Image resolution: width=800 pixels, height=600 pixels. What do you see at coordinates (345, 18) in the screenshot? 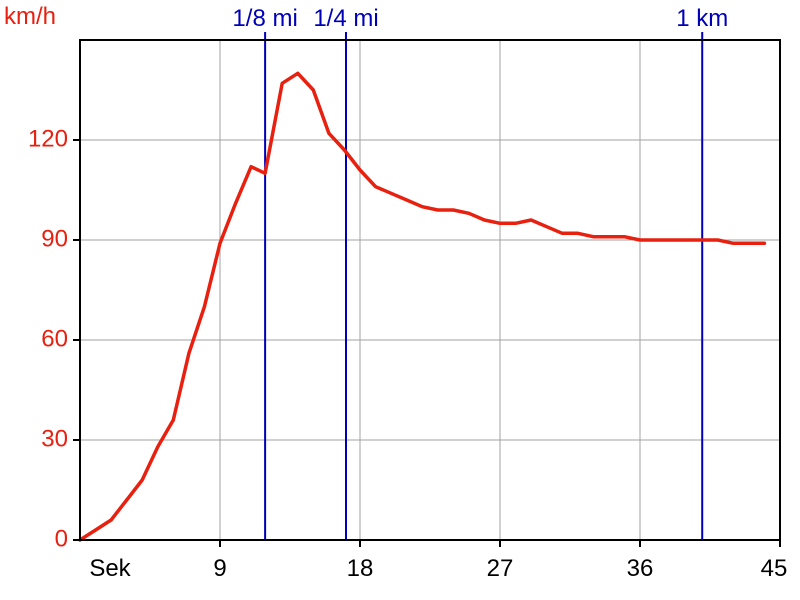
I see `distance-marker-label: 1/4 mi` at bounding box center [345, 18].